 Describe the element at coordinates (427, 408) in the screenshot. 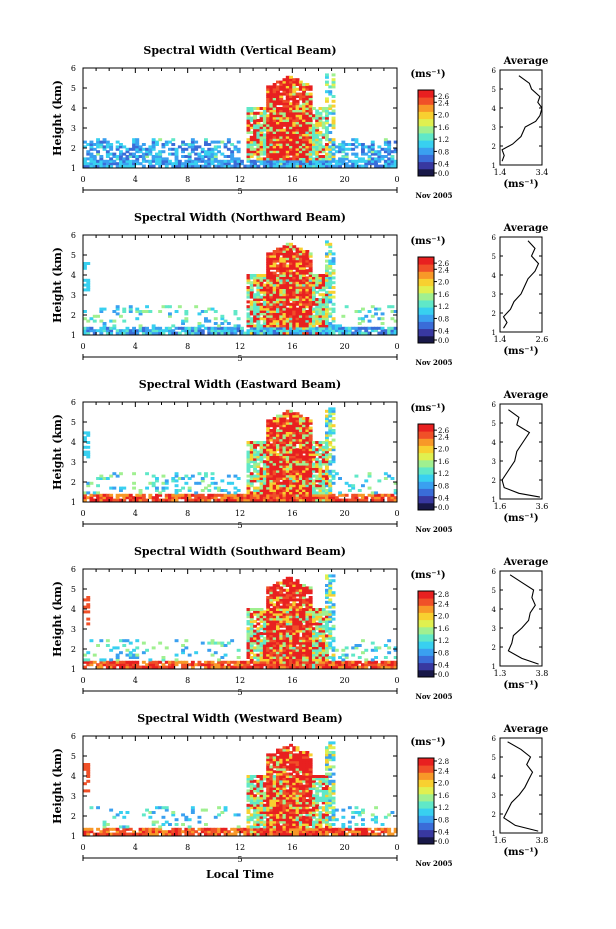

I see `colorbar-unit: (ms⁻¹)` at that location.